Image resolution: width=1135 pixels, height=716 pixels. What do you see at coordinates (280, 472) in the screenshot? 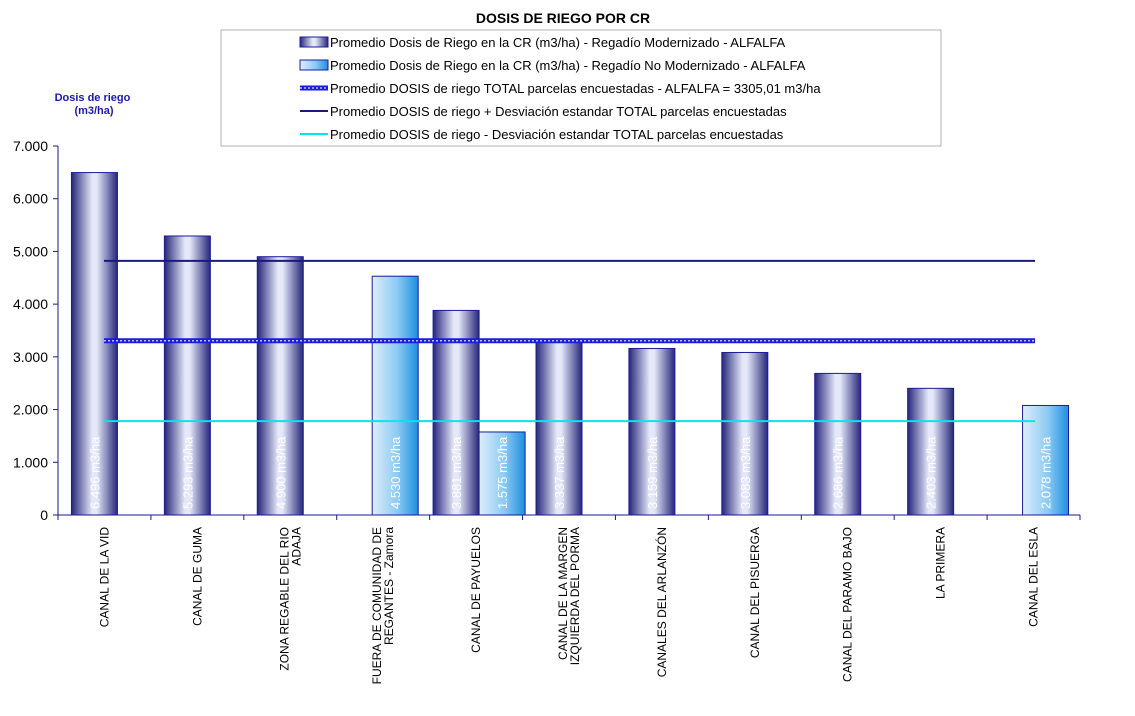
I see `data-label: 4.900 m3/ha` at bounding box center [280, 472].